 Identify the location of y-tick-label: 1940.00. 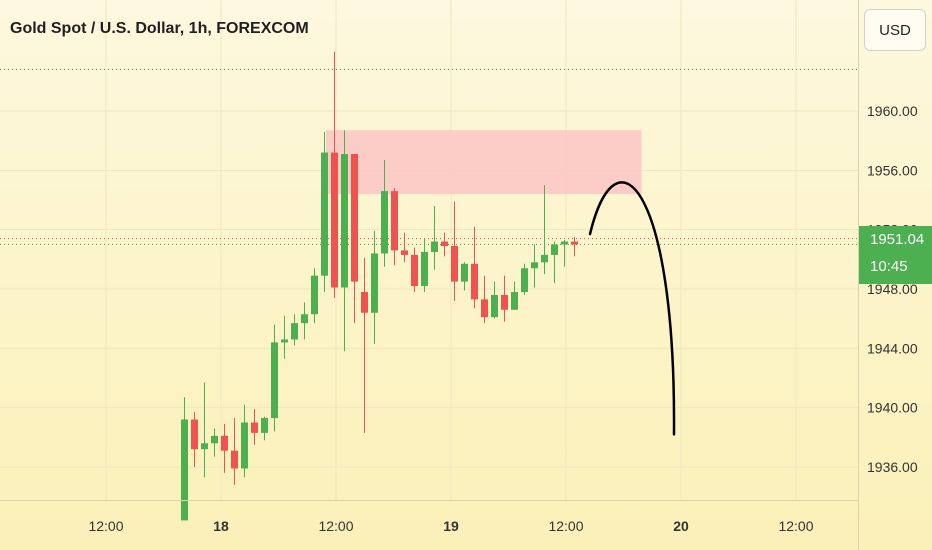
(892, 408).